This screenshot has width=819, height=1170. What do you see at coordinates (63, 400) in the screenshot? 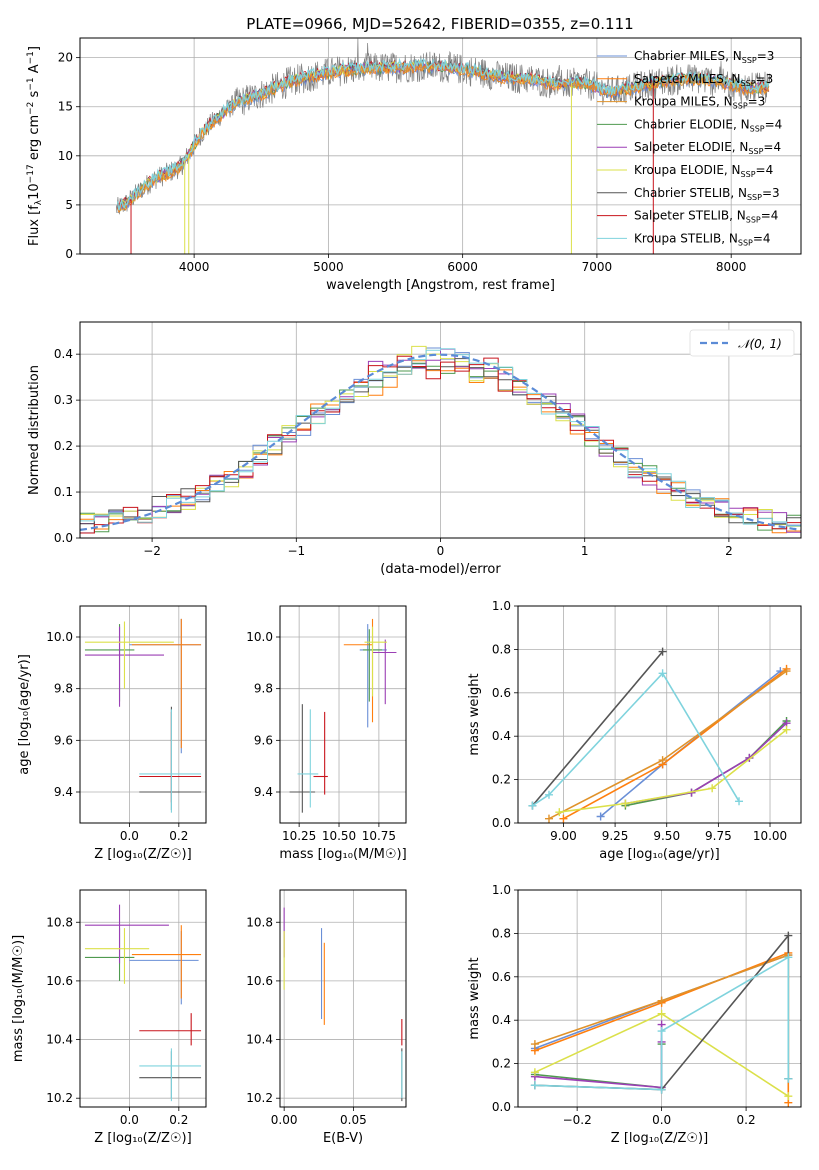
I see `y-tick-label: 0.3` at bounding box center [63, 400].